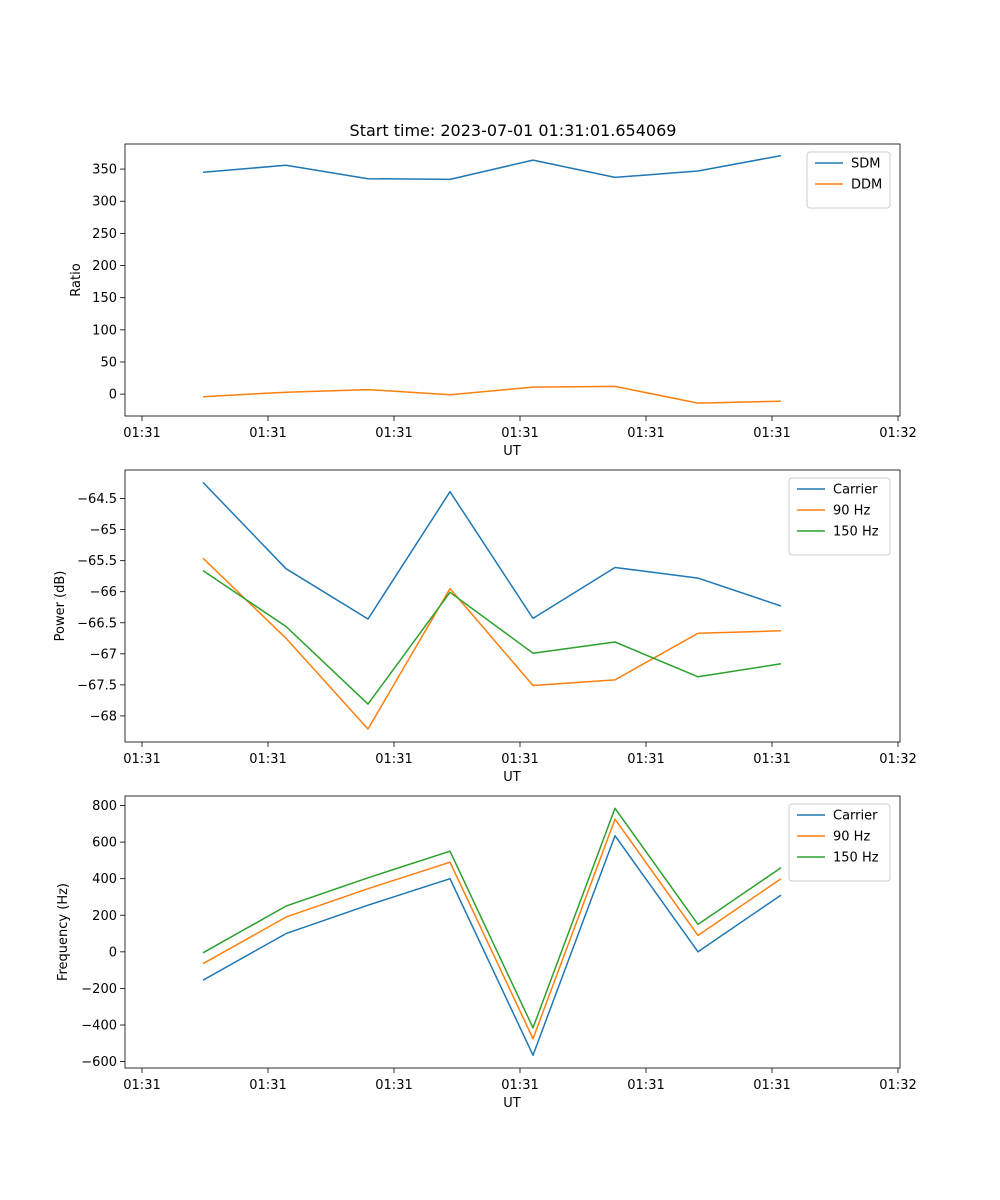 This screenshot has width=1000, height=1200. Describe the element at coordinates (492, 167) in the screenshot. I see `series-line-sdm` at that location.